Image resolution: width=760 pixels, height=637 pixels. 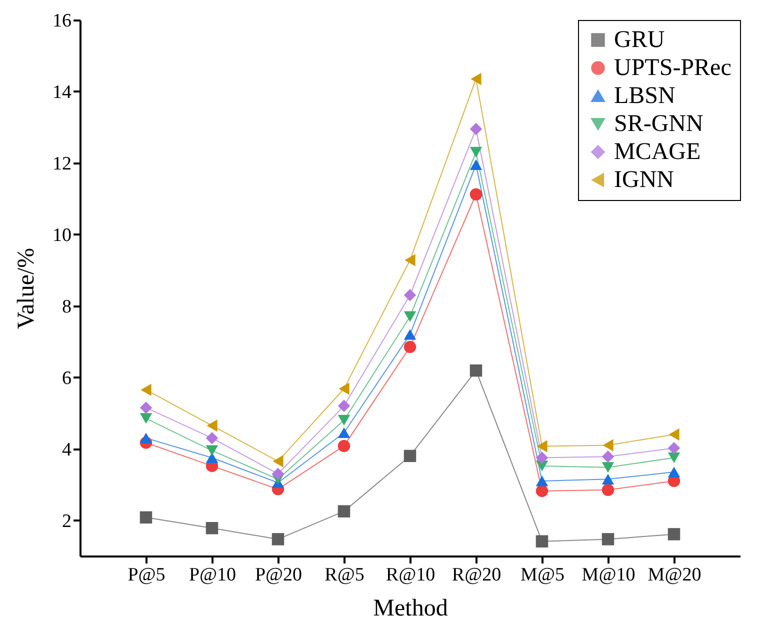 I want to click on legend-label: MCAGE, so click(x=657, y=152).